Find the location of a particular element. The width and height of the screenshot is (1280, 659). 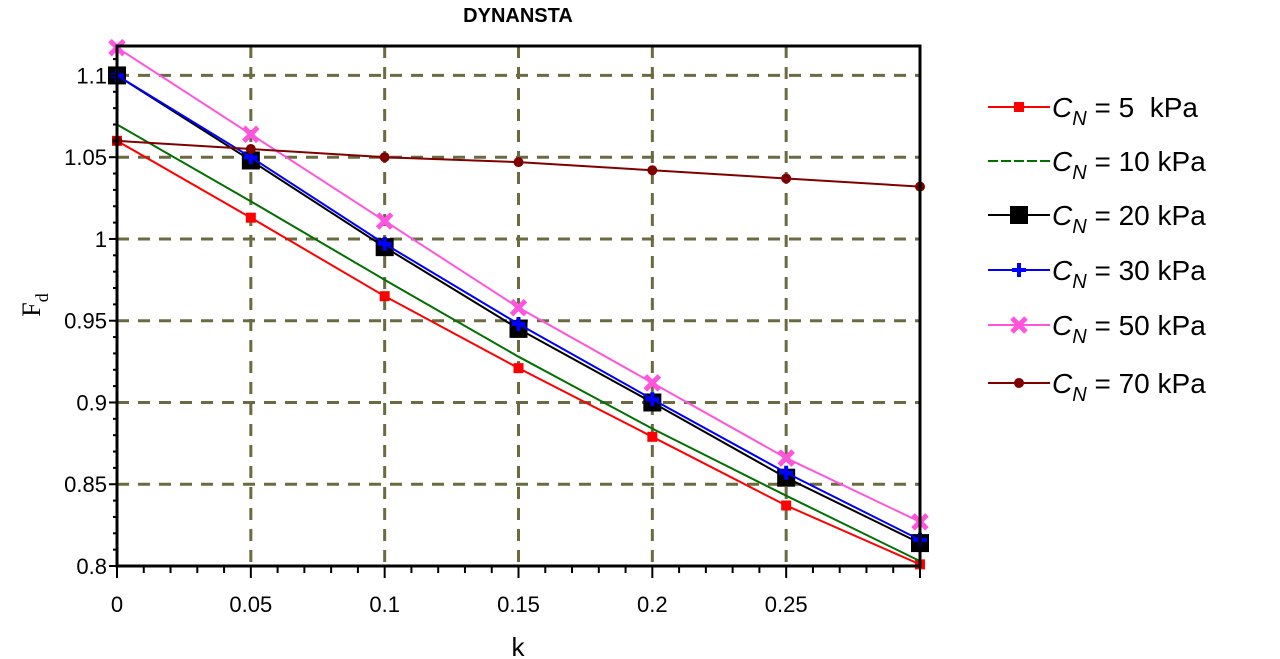

legend-item: CN = 5 kPa is located at coordinates (1093, 111).